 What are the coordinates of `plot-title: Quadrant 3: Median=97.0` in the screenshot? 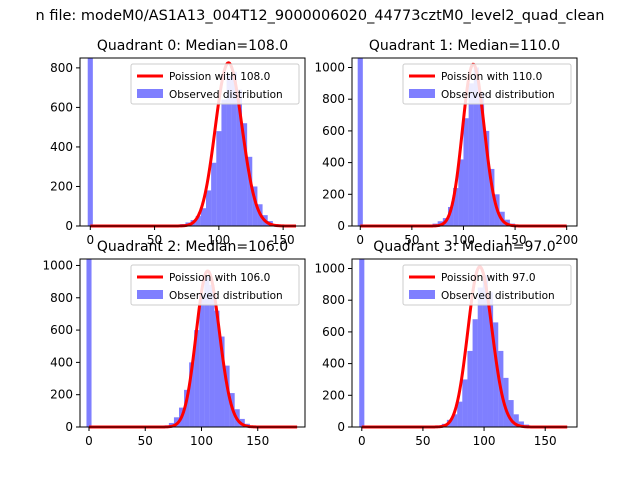 It's located at (464, 247).